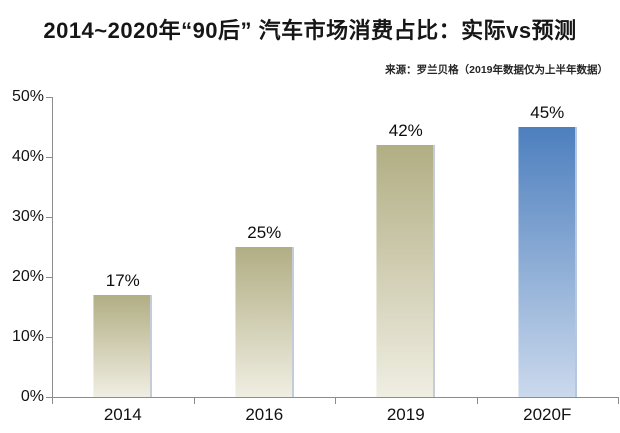 The height and width of the screenshot is (433, 620). What do you see at coordinates (32, 396) in the screenshot?
I see `y-tick-label: 0%` at bounding box center [32, 396].